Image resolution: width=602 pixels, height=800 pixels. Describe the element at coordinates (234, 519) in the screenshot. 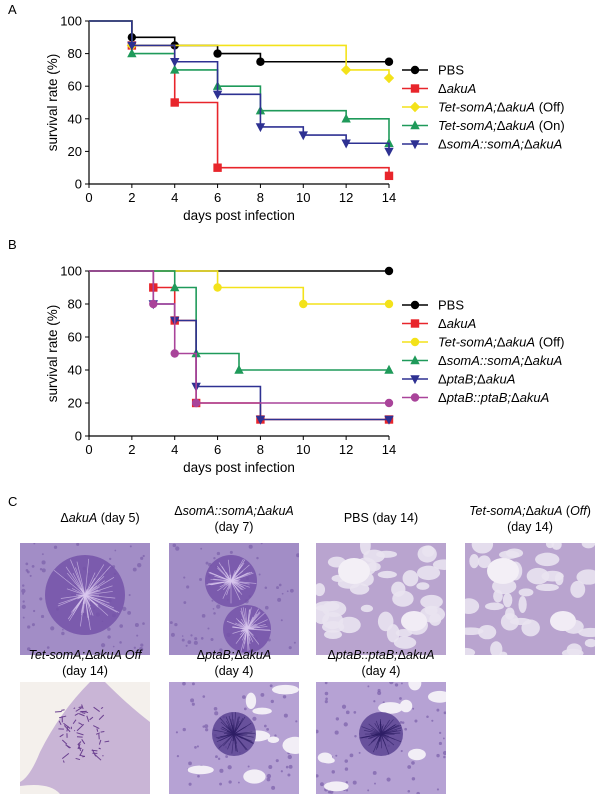

I see `histology-caption: ΔsomA::somA;ΔakuA (day 7)` at that location.